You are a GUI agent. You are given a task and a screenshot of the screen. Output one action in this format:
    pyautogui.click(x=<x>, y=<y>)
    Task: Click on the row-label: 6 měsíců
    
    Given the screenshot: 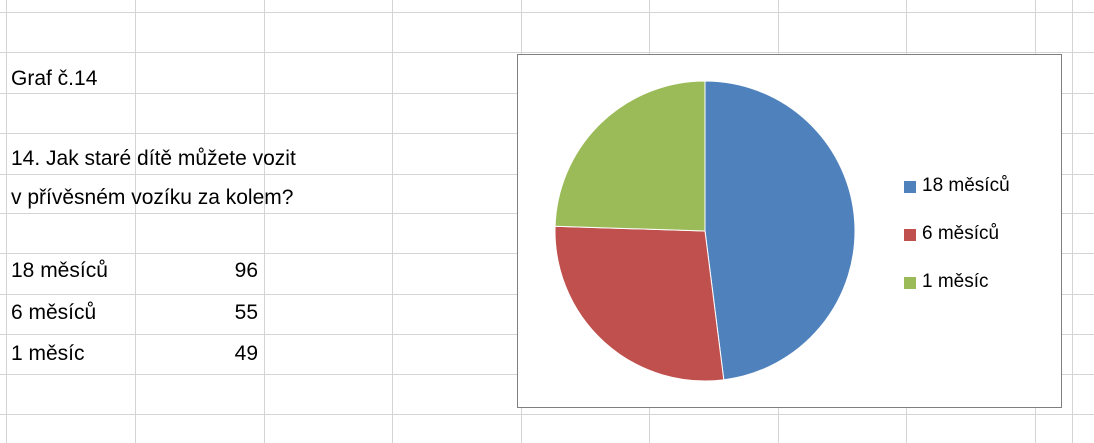 What is the action you would take?
    pyautogui.click(x=54, y=312)
    